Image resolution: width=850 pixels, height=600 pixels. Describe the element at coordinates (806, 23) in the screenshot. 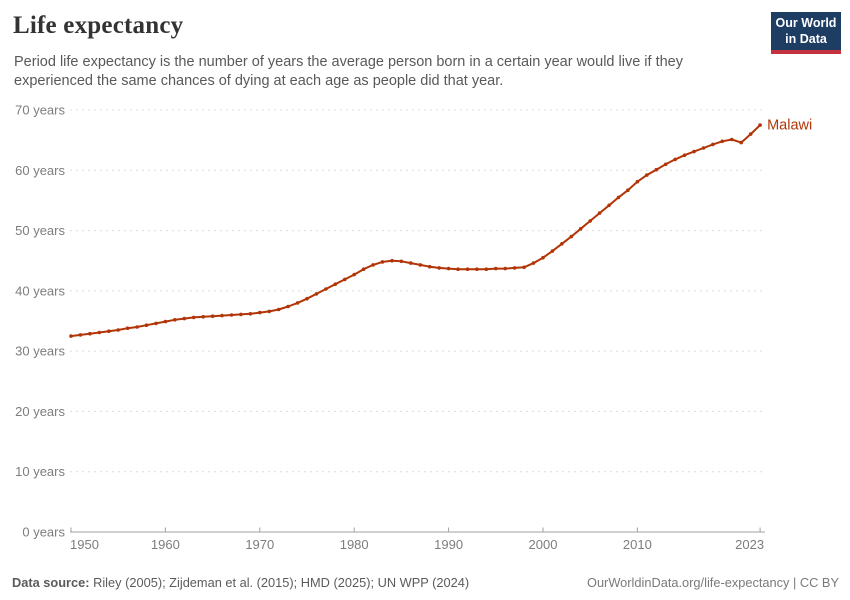

I see `logo-line1: Our World` at that location.